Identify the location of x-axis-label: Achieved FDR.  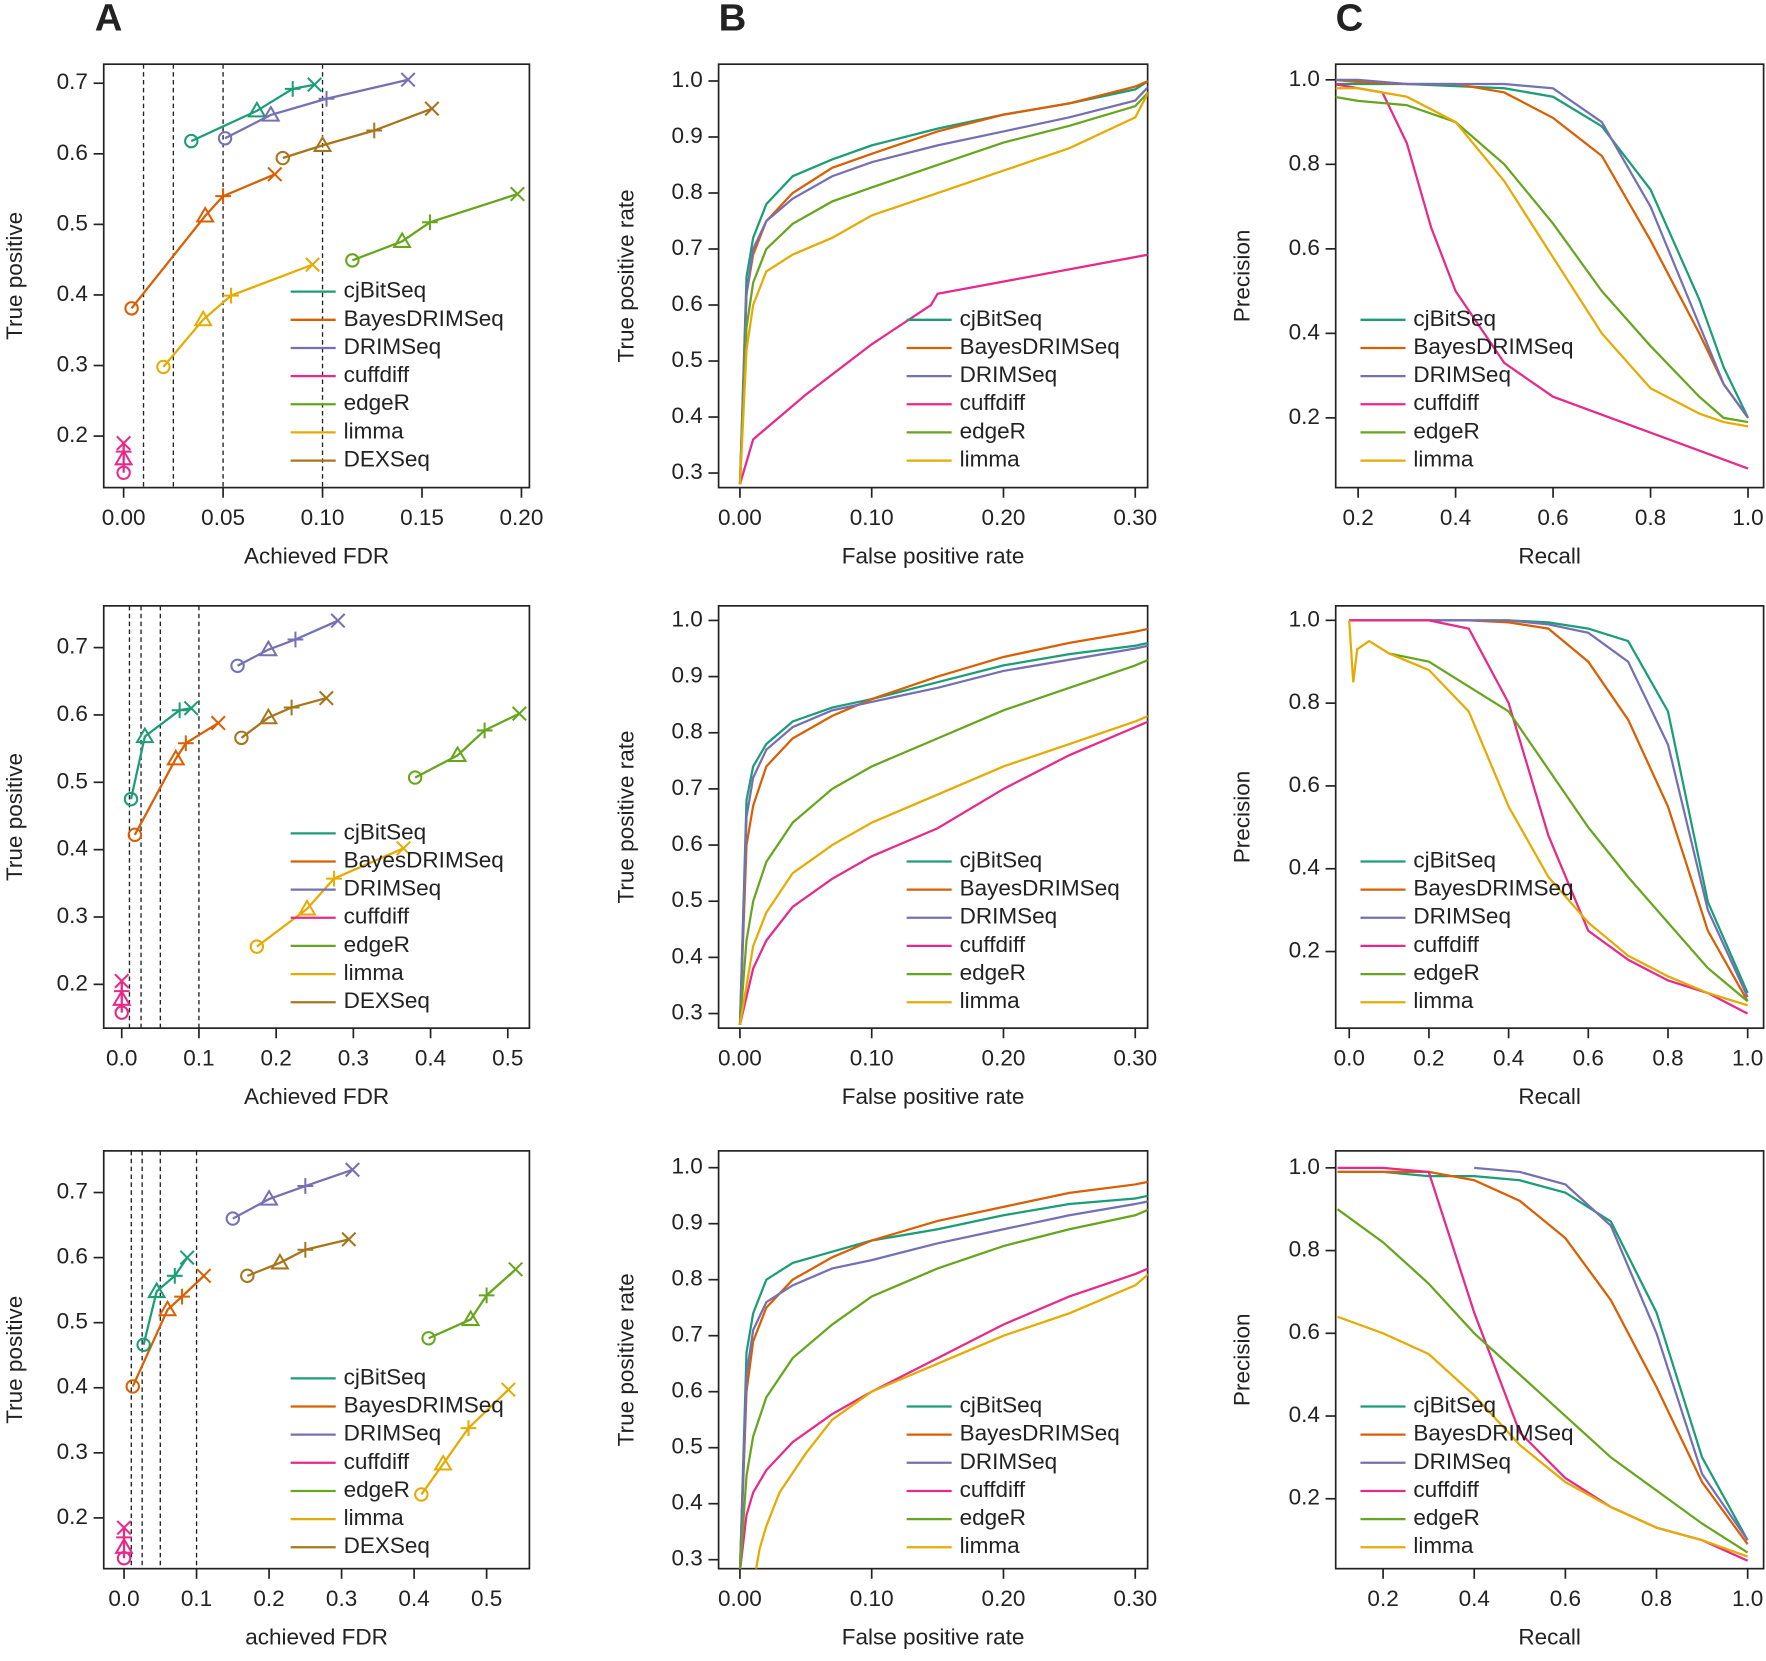
(316, 555).